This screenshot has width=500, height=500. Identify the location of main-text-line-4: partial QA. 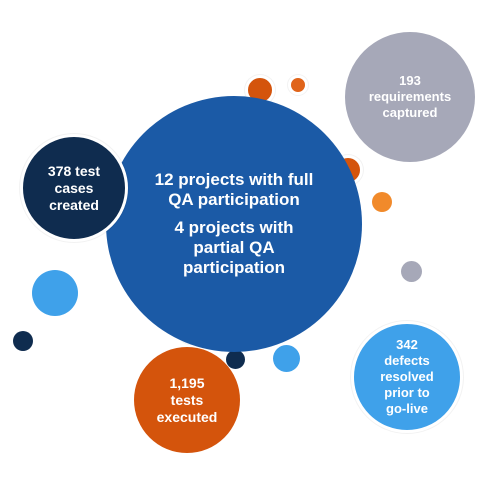
(234, 247).